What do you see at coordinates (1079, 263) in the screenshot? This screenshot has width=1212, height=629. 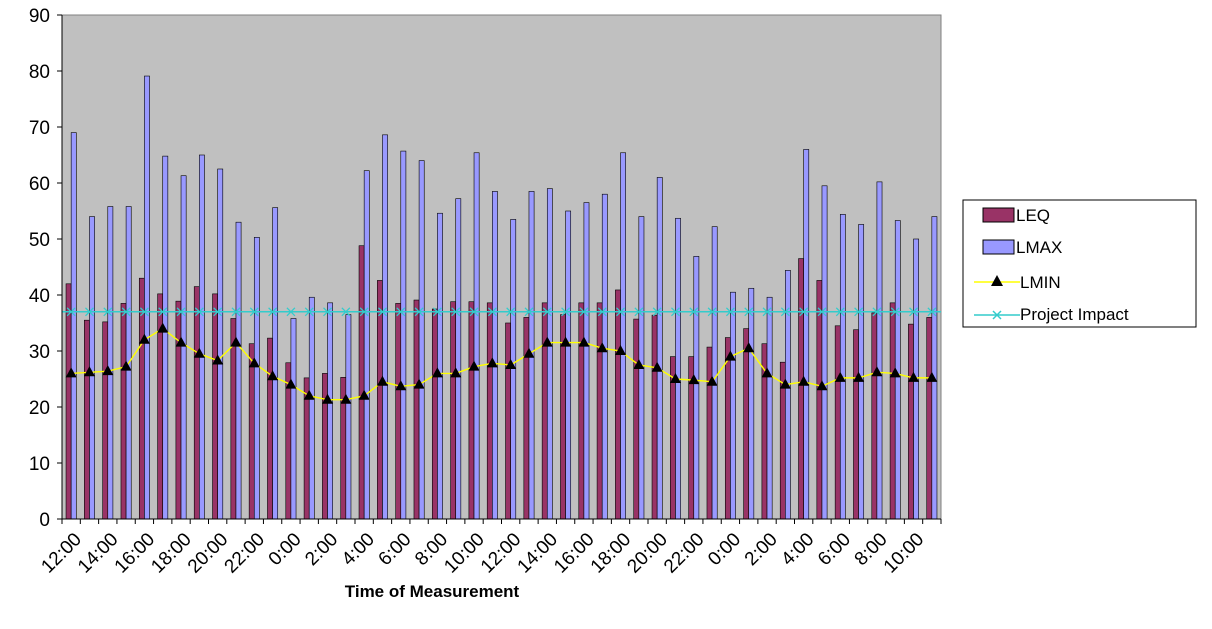 I see `legend: LEQ LMAX LMIN Project Impact` at bounding box center [1079, 263].